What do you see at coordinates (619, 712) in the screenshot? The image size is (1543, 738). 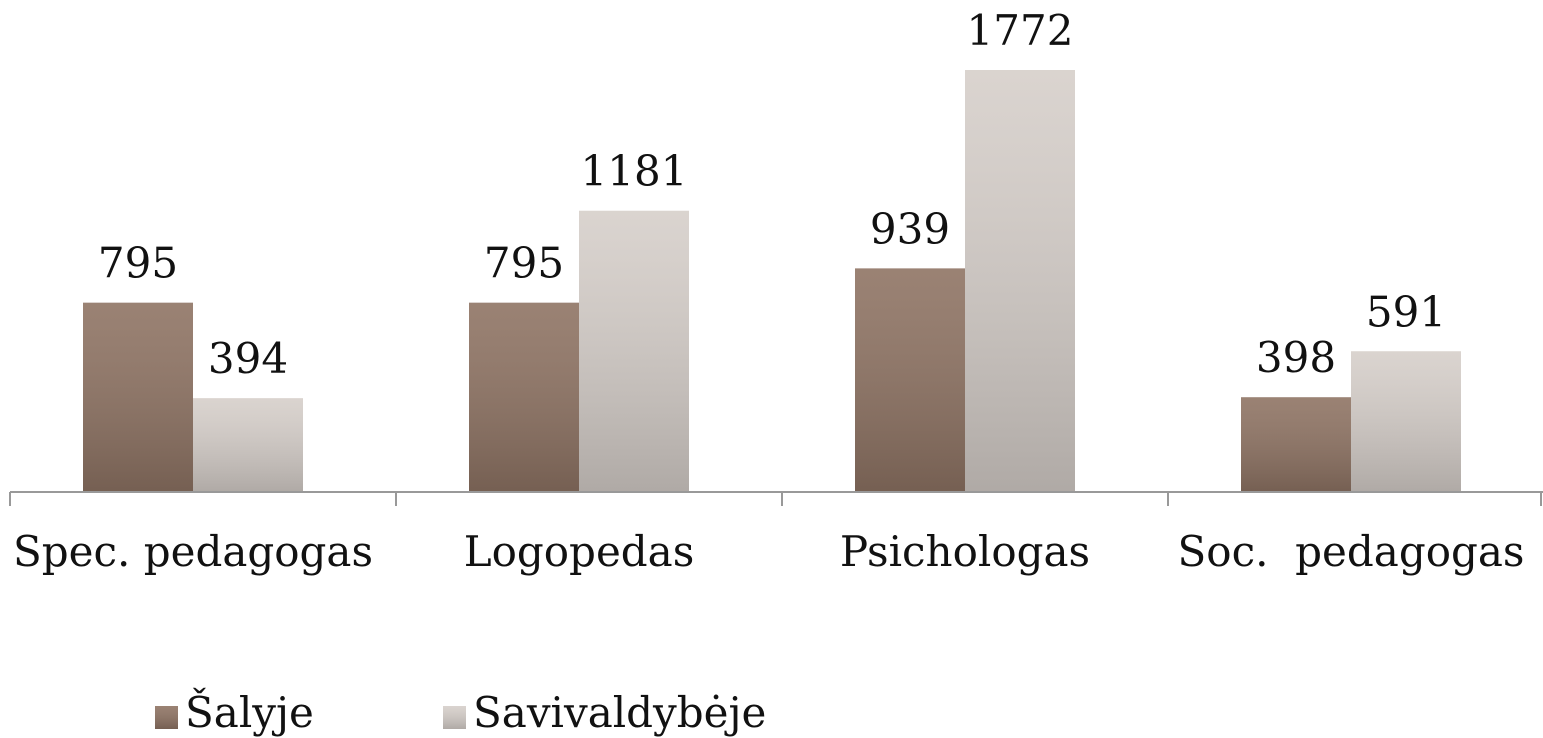 I see `legend-label: Savivaldybėje` at bounding box center [619, 712].